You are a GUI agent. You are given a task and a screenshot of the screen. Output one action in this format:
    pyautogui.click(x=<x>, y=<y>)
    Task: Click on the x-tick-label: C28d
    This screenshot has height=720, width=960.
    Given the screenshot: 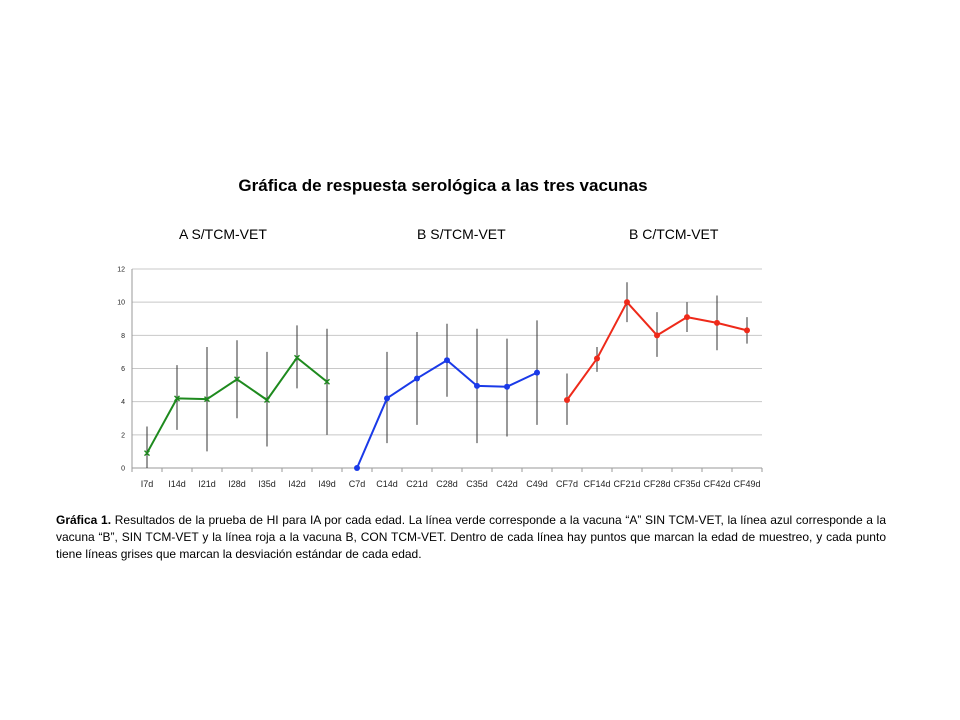 What is the action you would take?
    pyautogui.click(x=447, y=484)
    